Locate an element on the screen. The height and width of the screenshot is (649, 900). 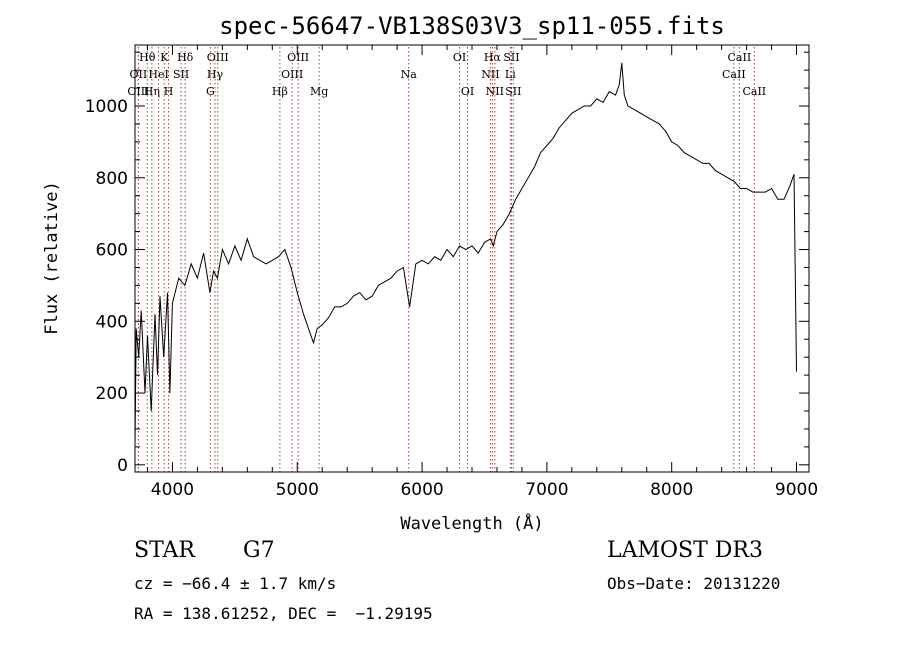
line-label-6: Hδ is located at coordinates (185, 57).